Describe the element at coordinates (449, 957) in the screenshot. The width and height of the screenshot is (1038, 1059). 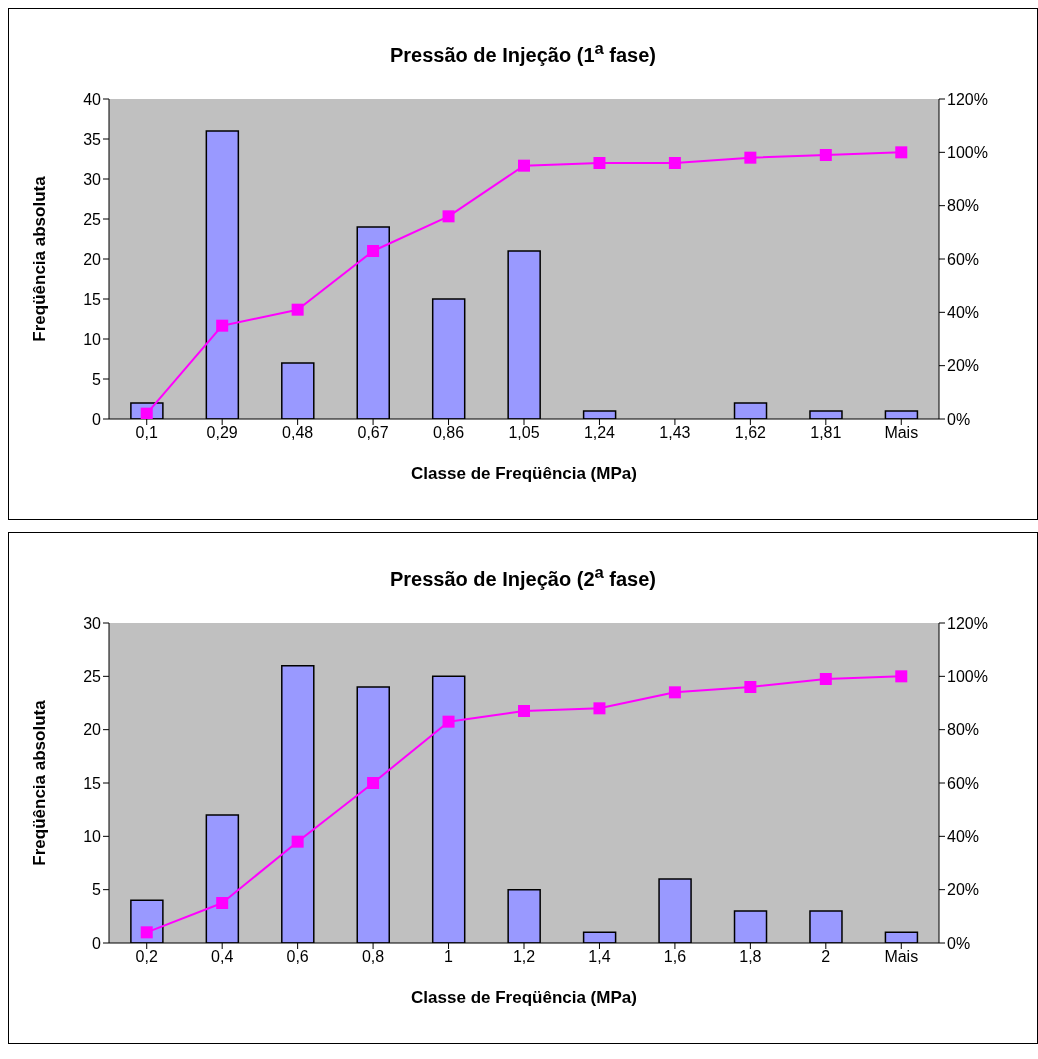
I see `x-tick-label: 1` at that location.